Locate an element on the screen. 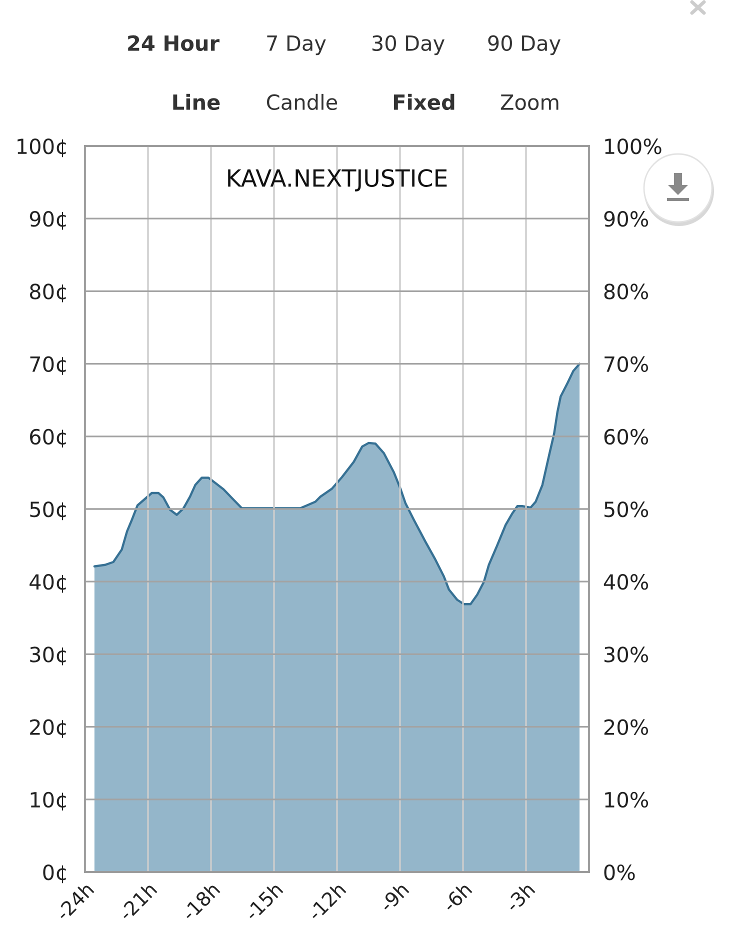 Image resolution: width=741 pixels, height=932 pixels. y-tick-label: 60¢ is located at coordinates (48, 438).